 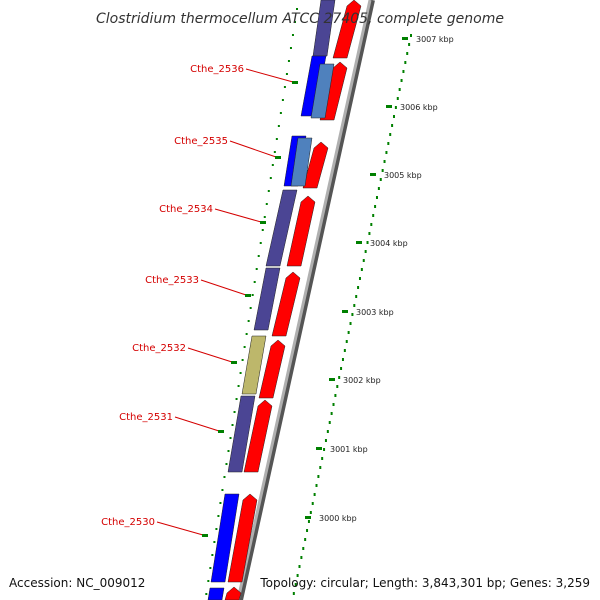 I want to click on kbp-label: 3000 kbp, so click(x=338, y=518).